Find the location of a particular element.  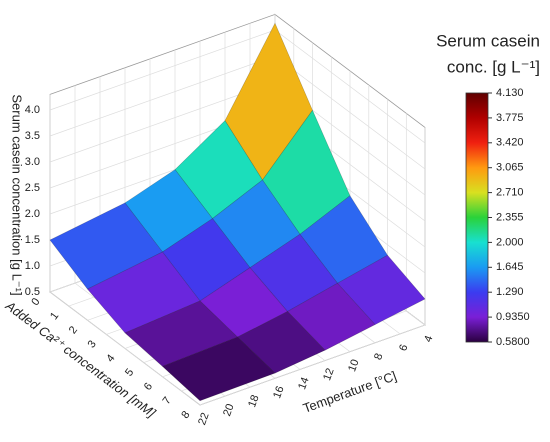

colorbar-title: Serum casein is located at coordinates (488, 40).